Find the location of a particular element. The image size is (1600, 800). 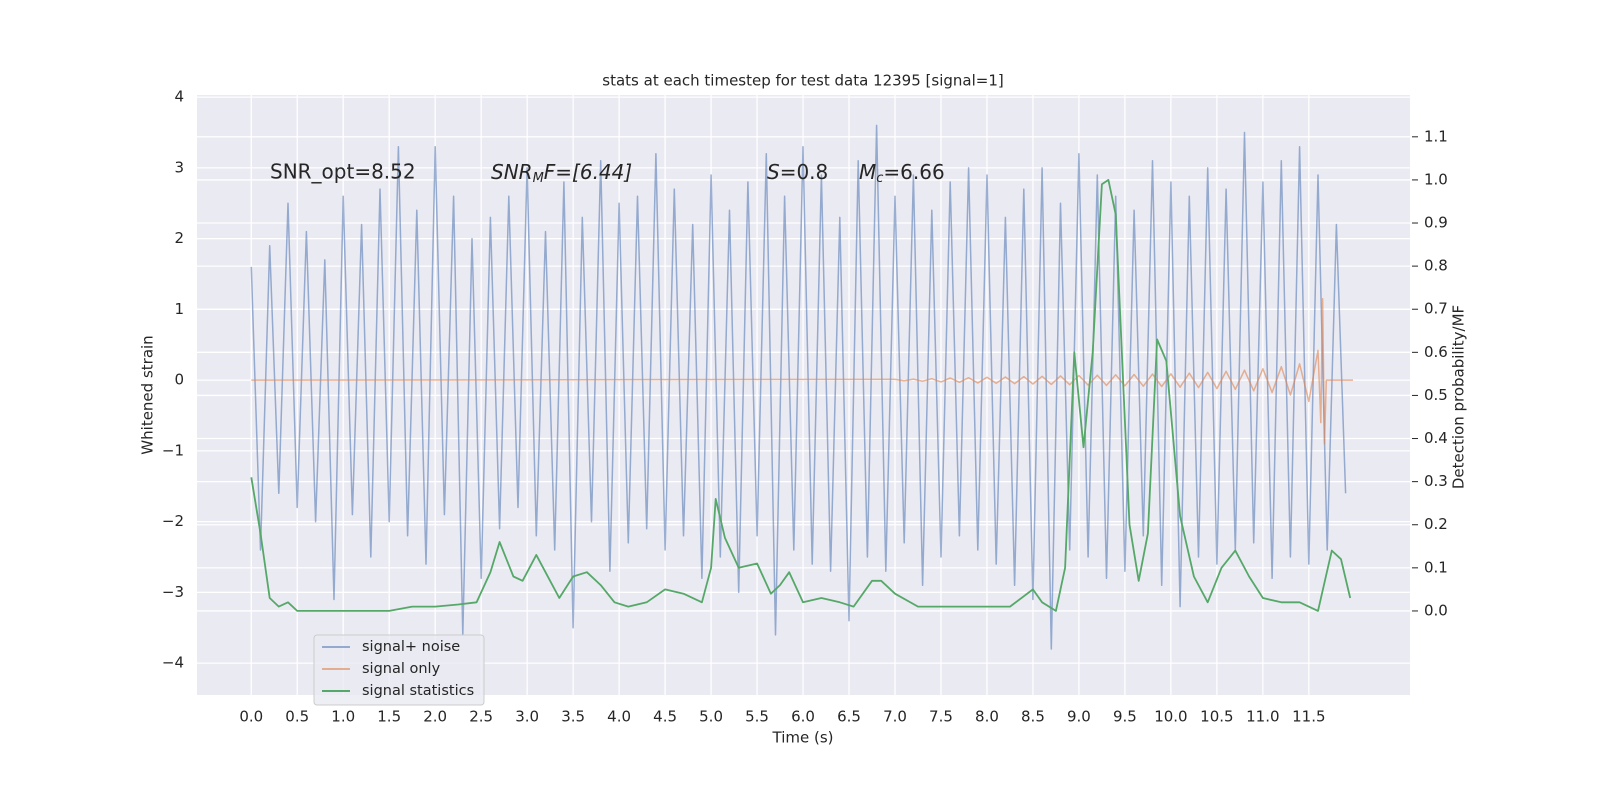

annotations: SNR_opt=8.52 SNRMF=[6.44] S=0.8 Mc=6.66 is located at coordinates (607, 173).